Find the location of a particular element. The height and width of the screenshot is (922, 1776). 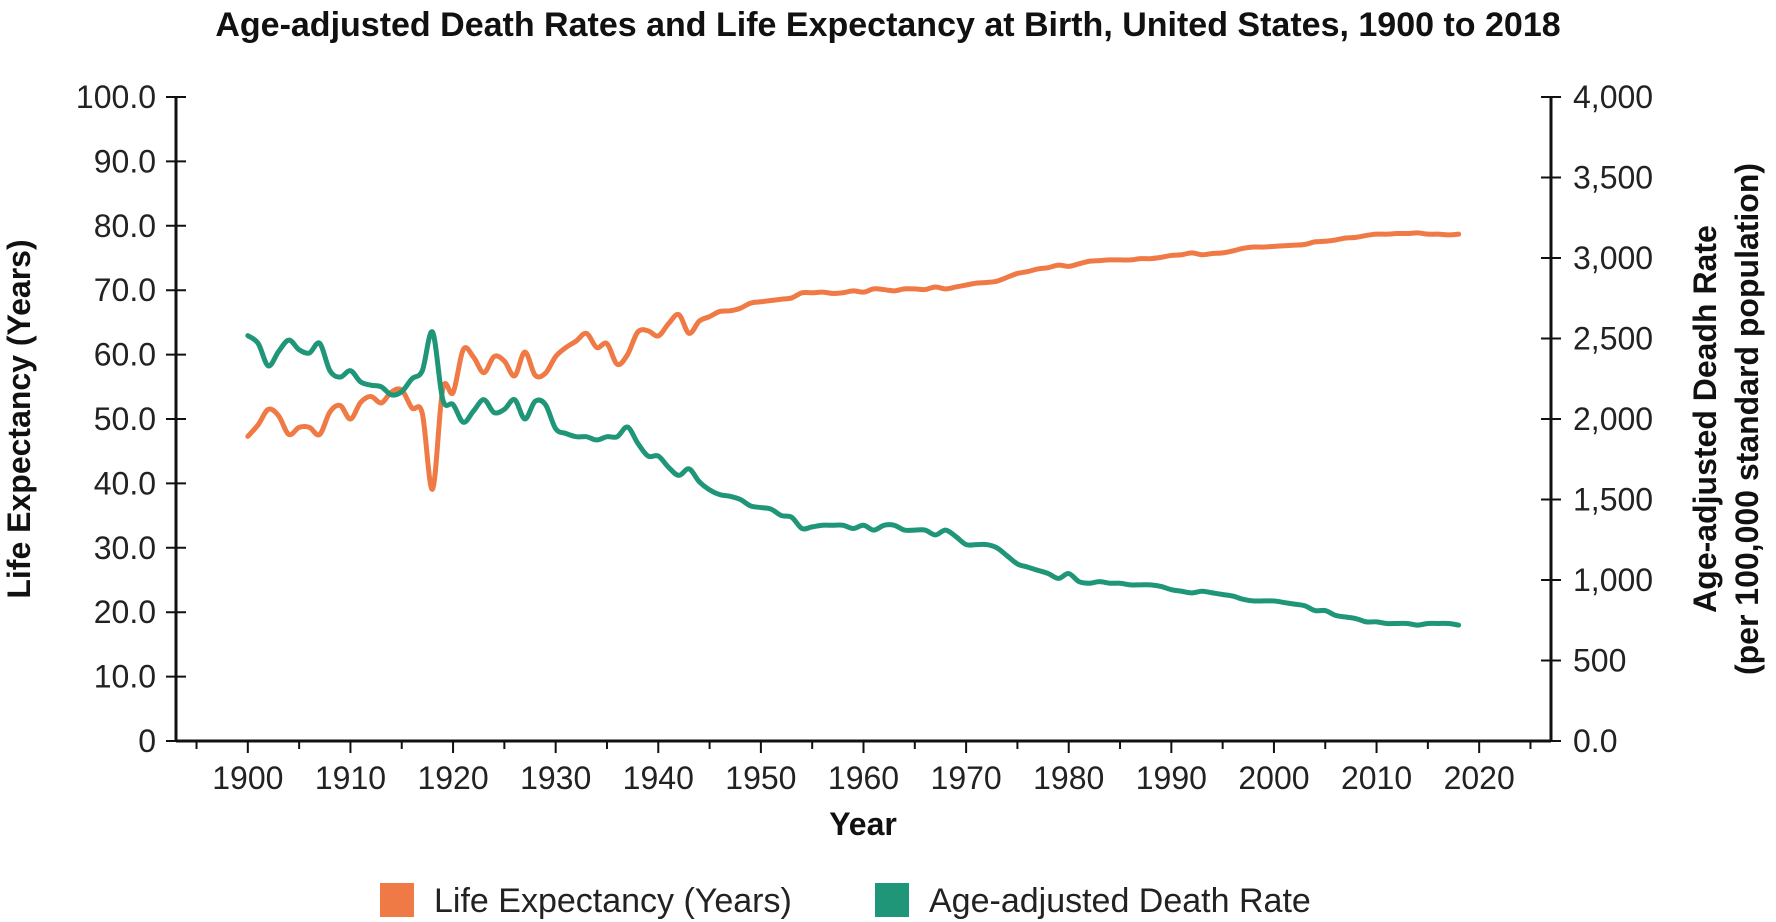

x-tick-label-1910: 1910 is located at coordinates (350, 778).